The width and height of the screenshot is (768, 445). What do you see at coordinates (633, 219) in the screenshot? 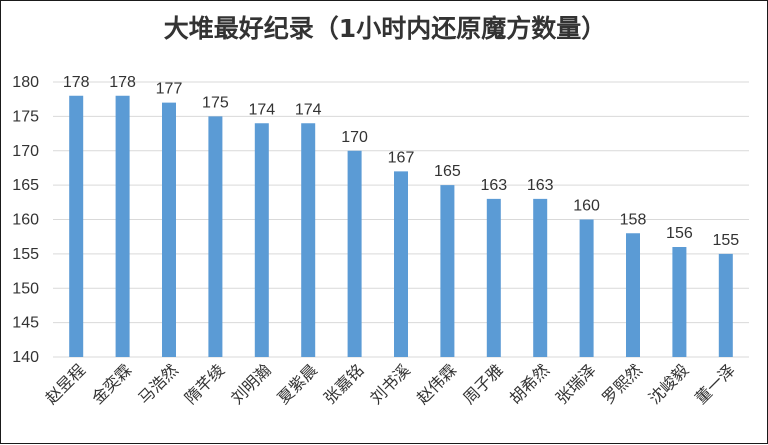
I see `data-label: 158` at bounding box center [633, 219].